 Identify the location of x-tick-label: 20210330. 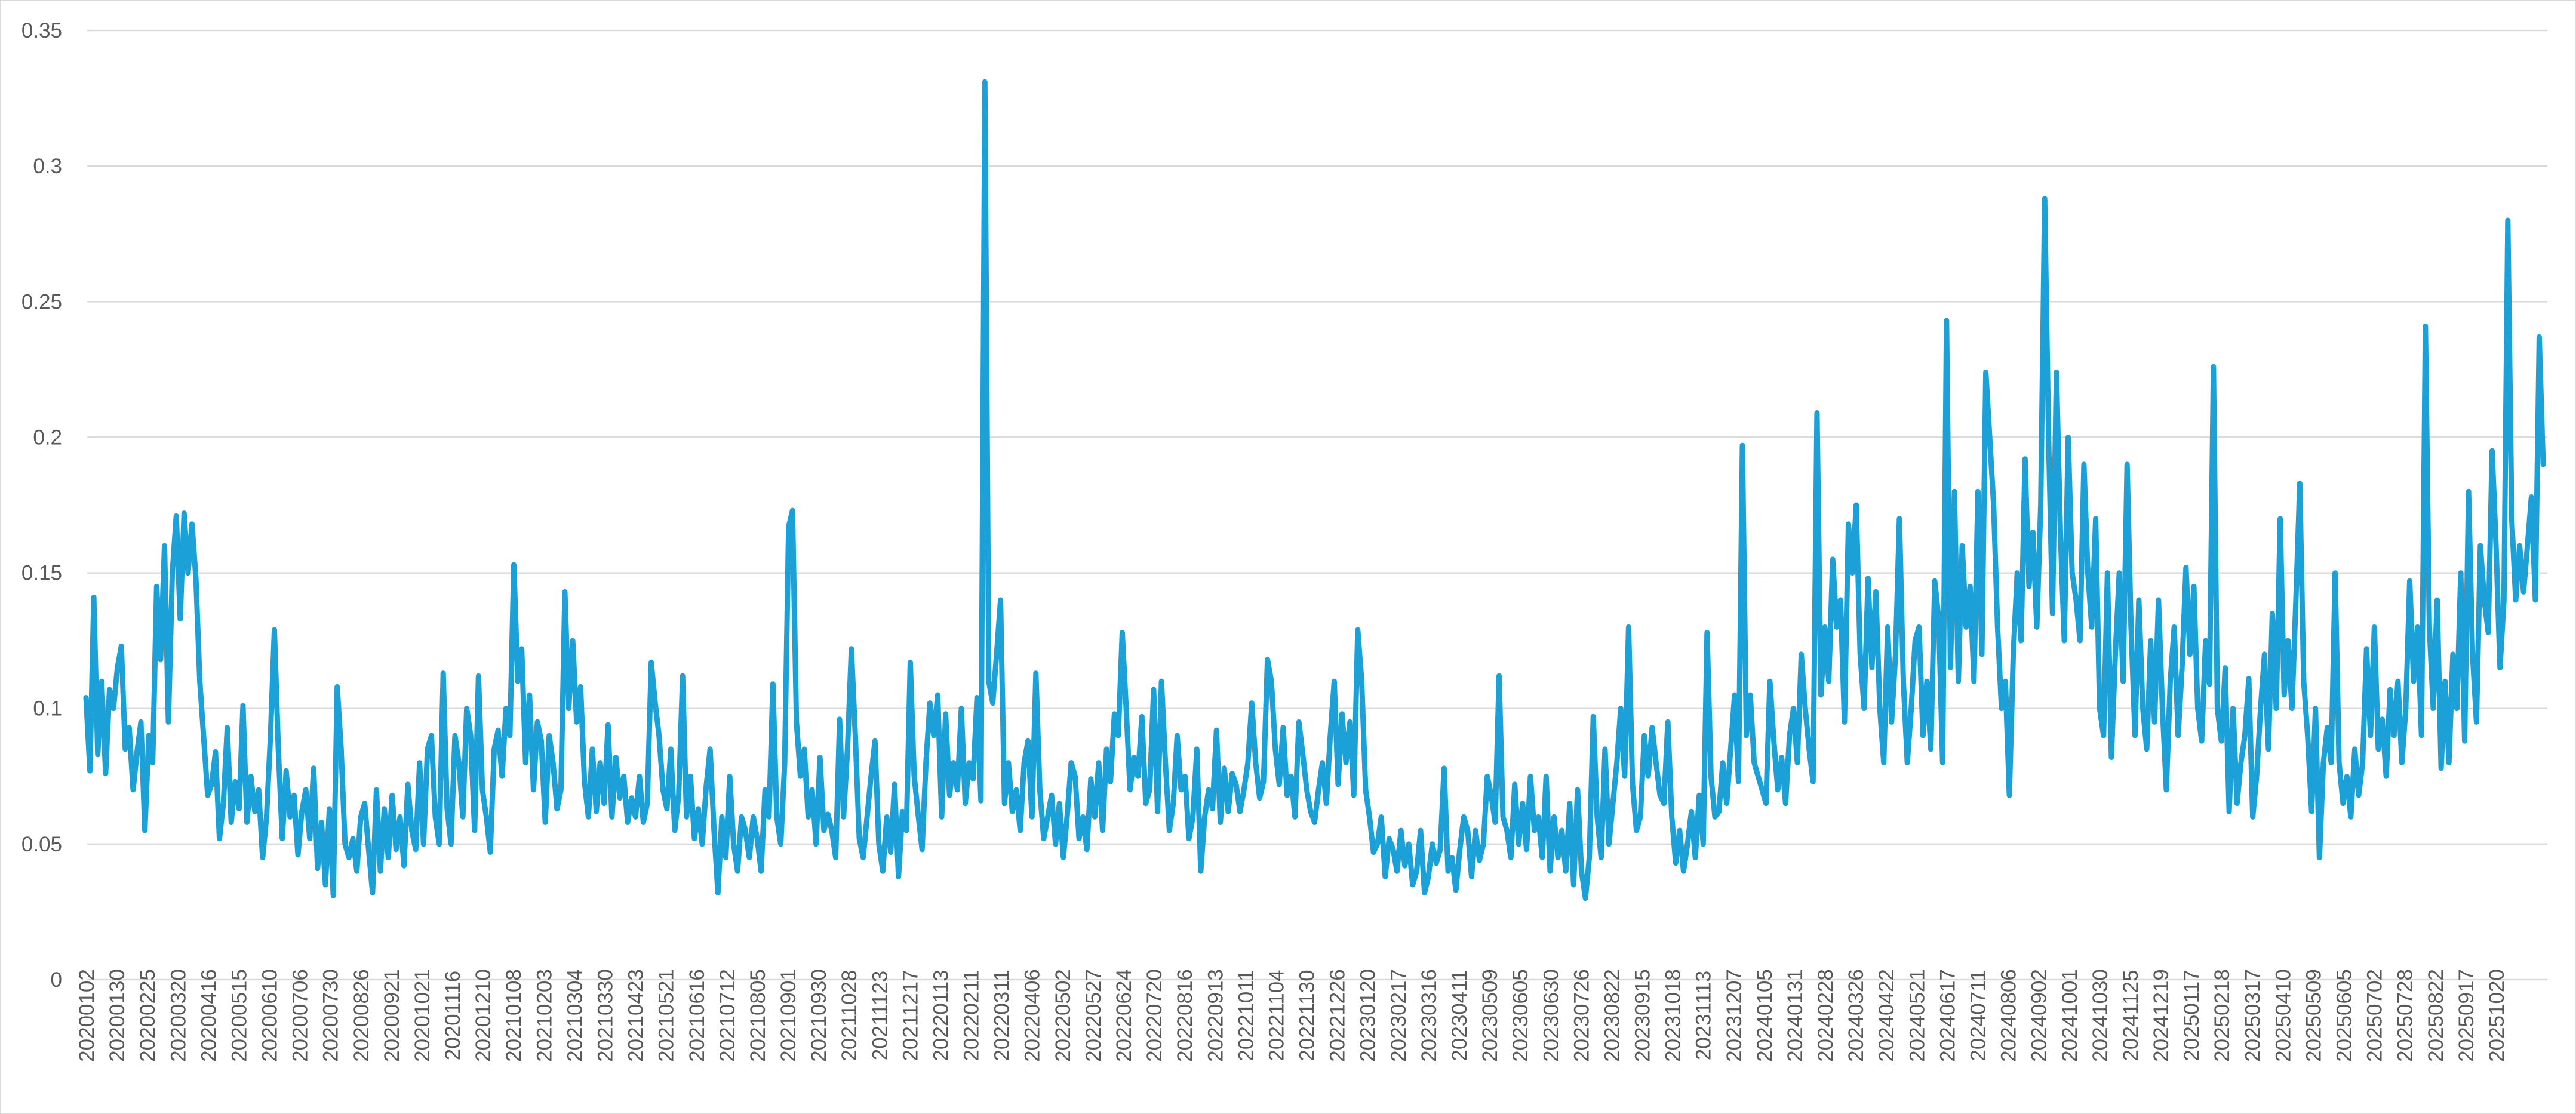
(605, 1015).